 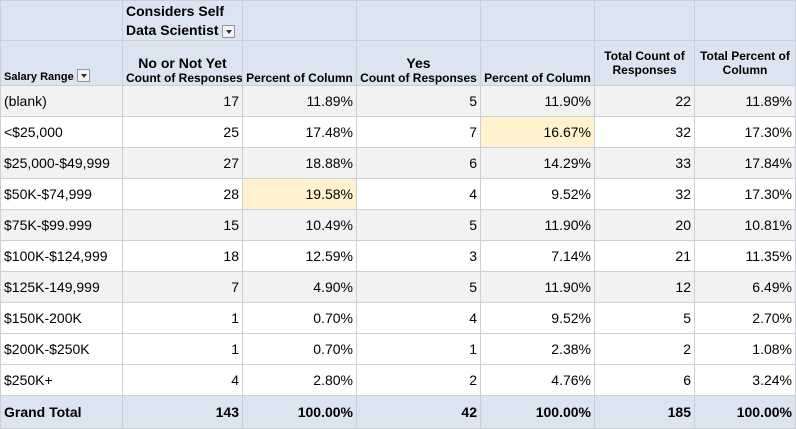 I want to click on no-count-cell: 15, so click(x=182, y=225).